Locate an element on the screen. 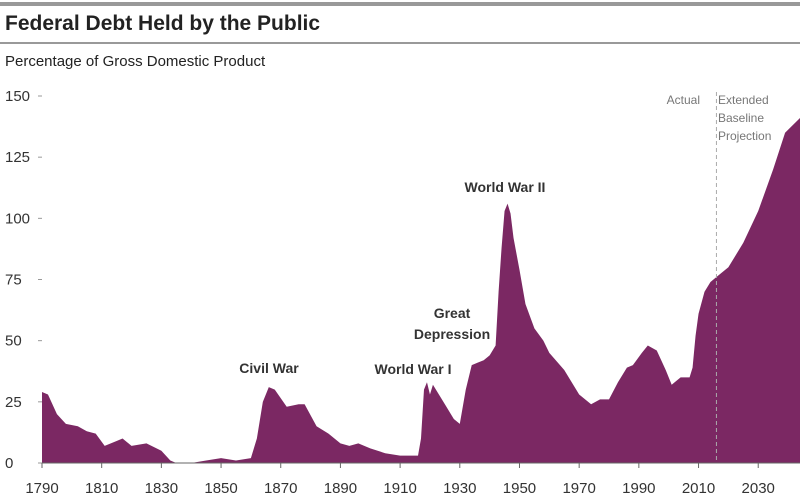  y-tick-label: 125 is located at coordinates (17, 157).